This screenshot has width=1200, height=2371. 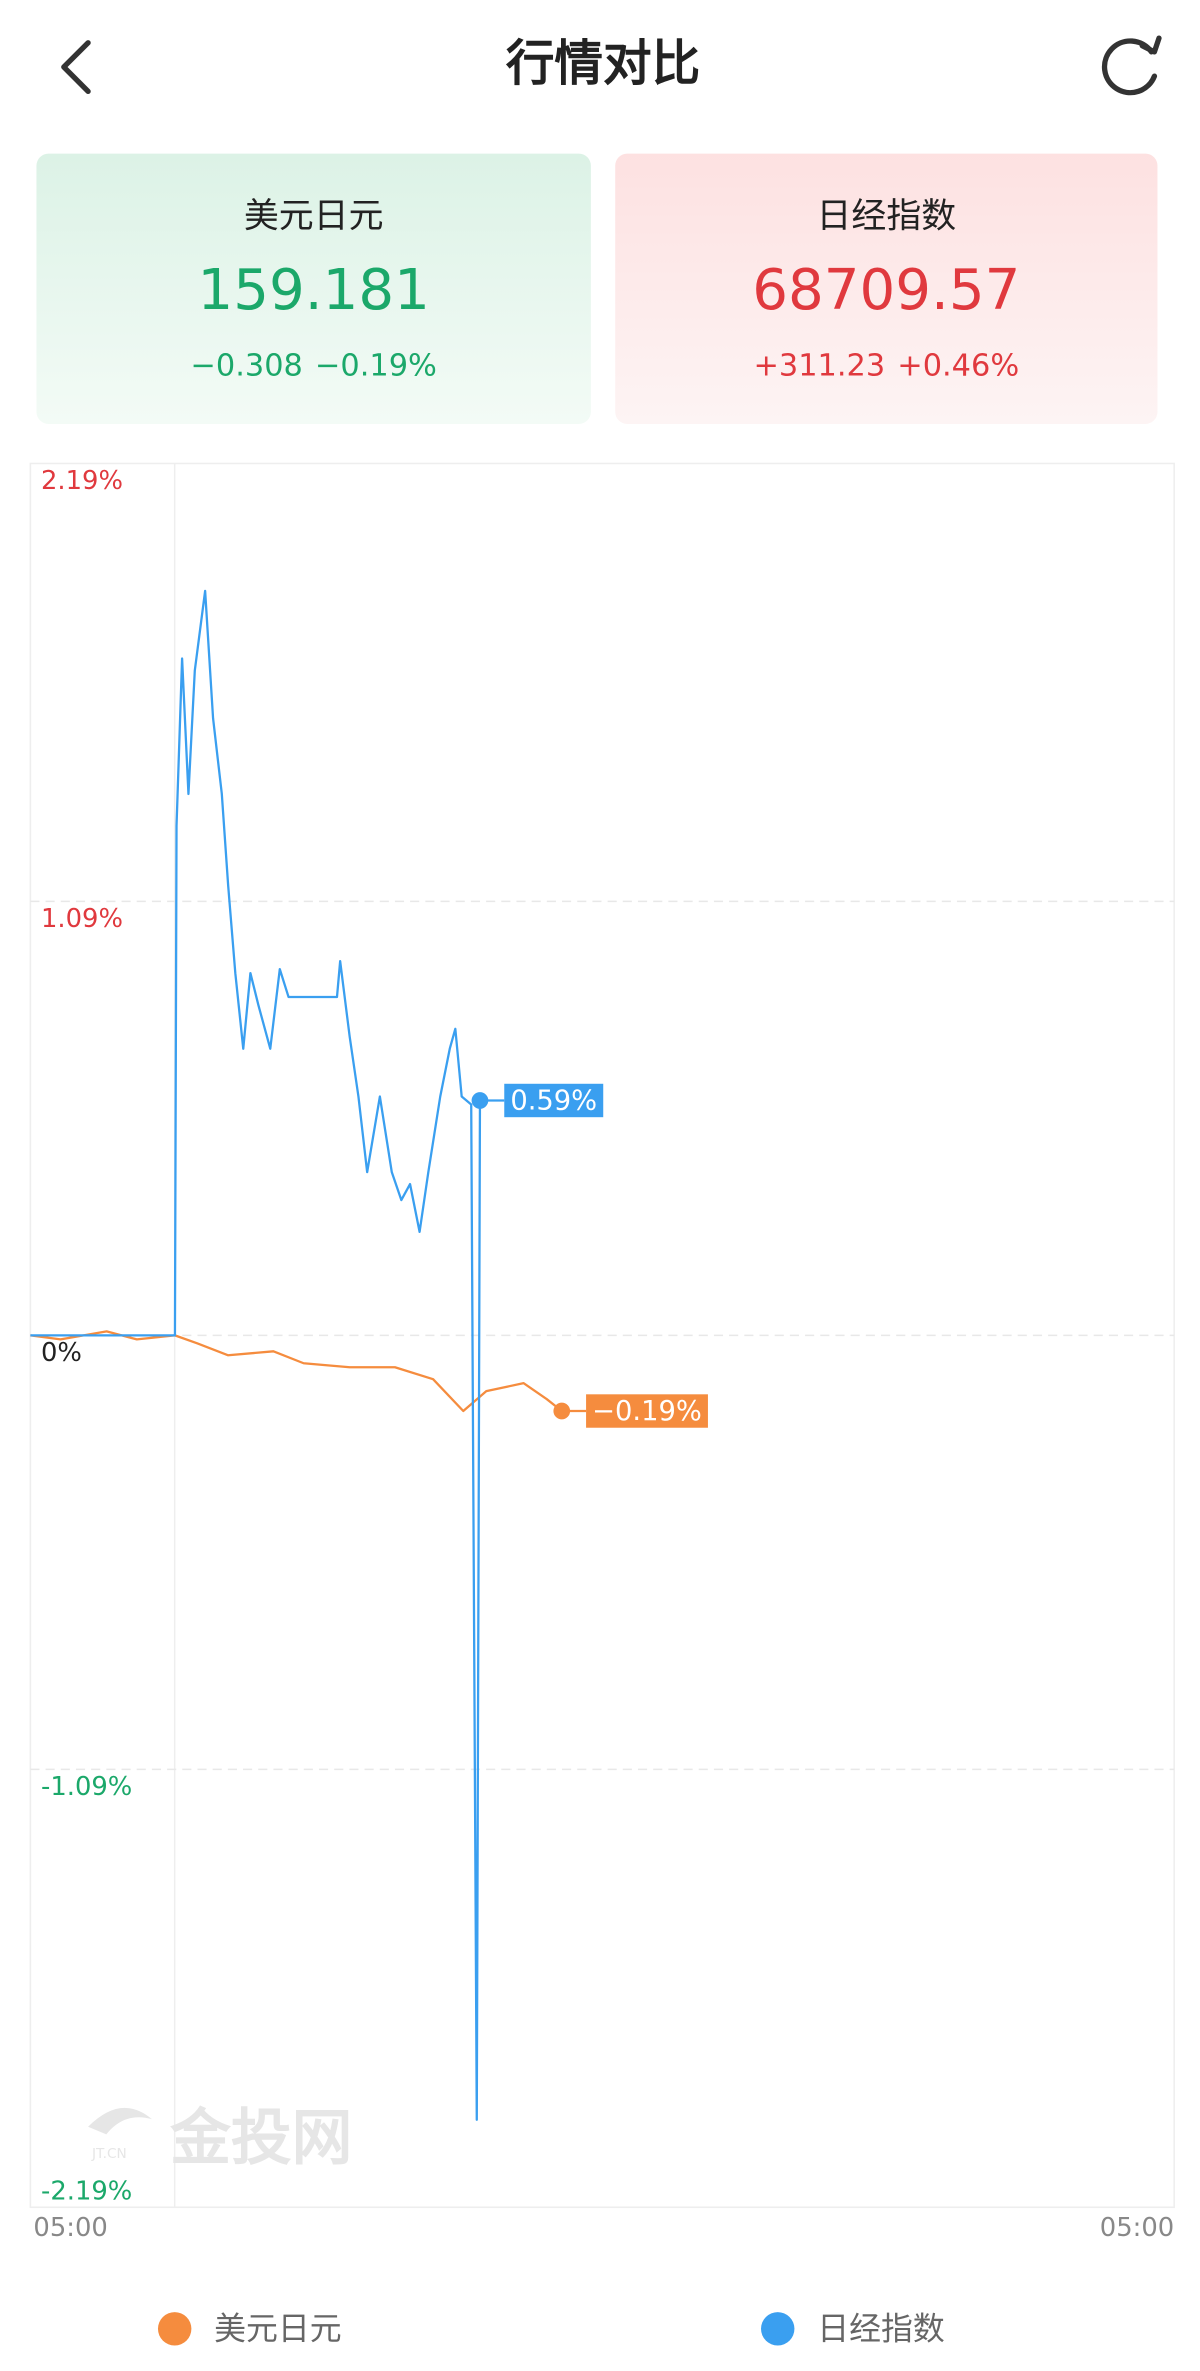 What do you see at coordinates (296, 1371) in the screenshot?
I see `series-line` at bounding box center [296, 1371].